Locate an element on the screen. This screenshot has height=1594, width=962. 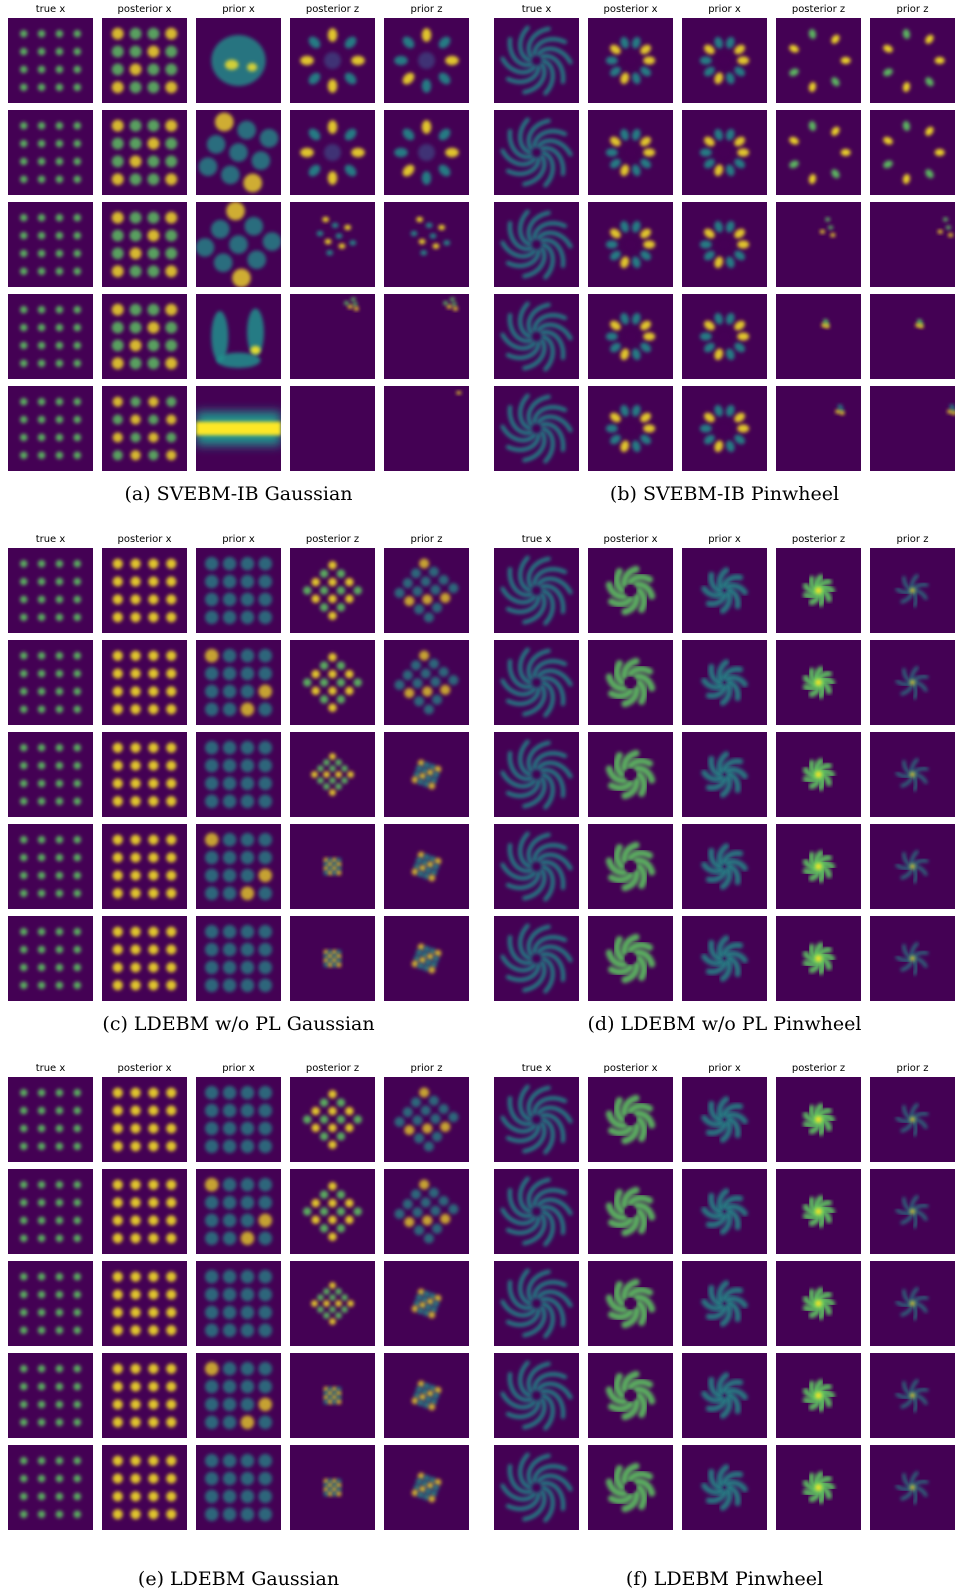
density-plot-d-row2-posterior-z is located at coordinates (818, 682).